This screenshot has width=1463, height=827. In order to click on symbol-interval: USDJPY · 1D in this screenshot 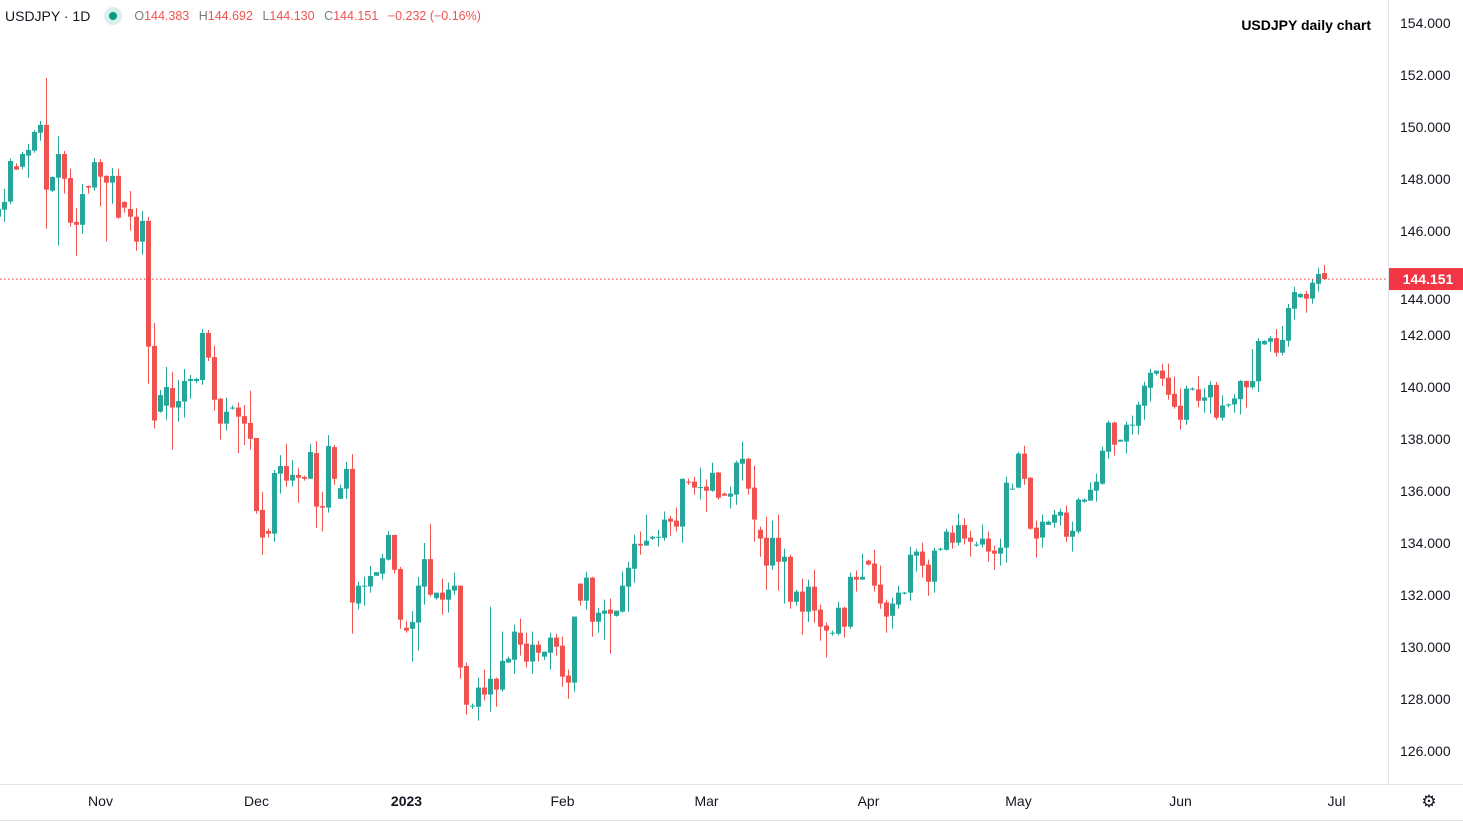, I will do `click(48, 16)`.